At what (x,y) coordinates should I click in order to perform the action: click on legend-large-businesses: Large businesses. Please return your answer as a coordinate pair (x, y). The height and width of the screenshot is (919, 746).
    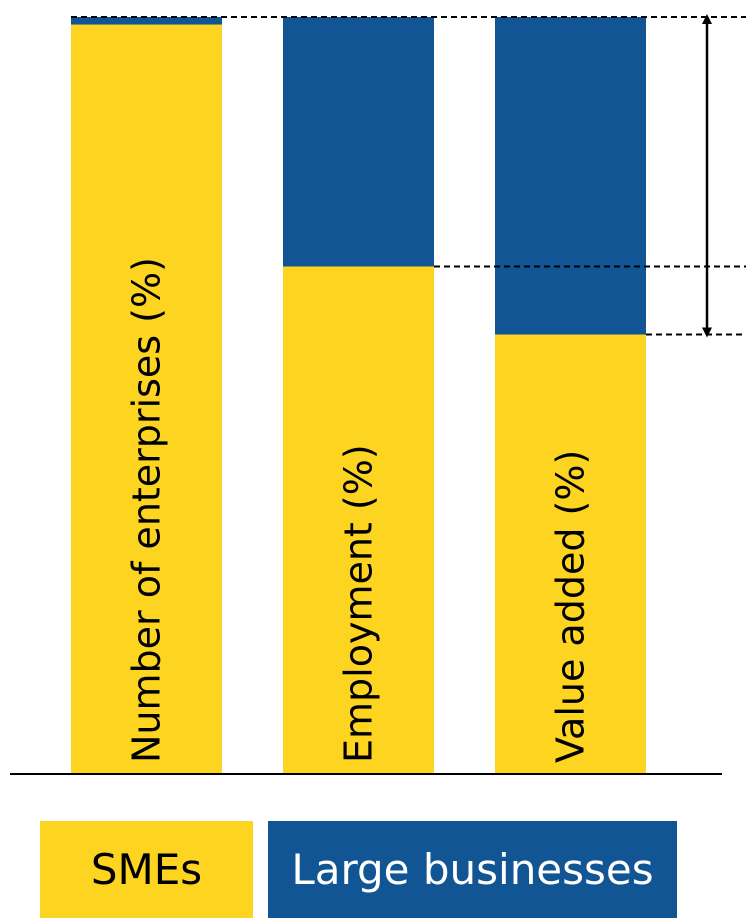
    Looking at the image, I should click on (472, 869).